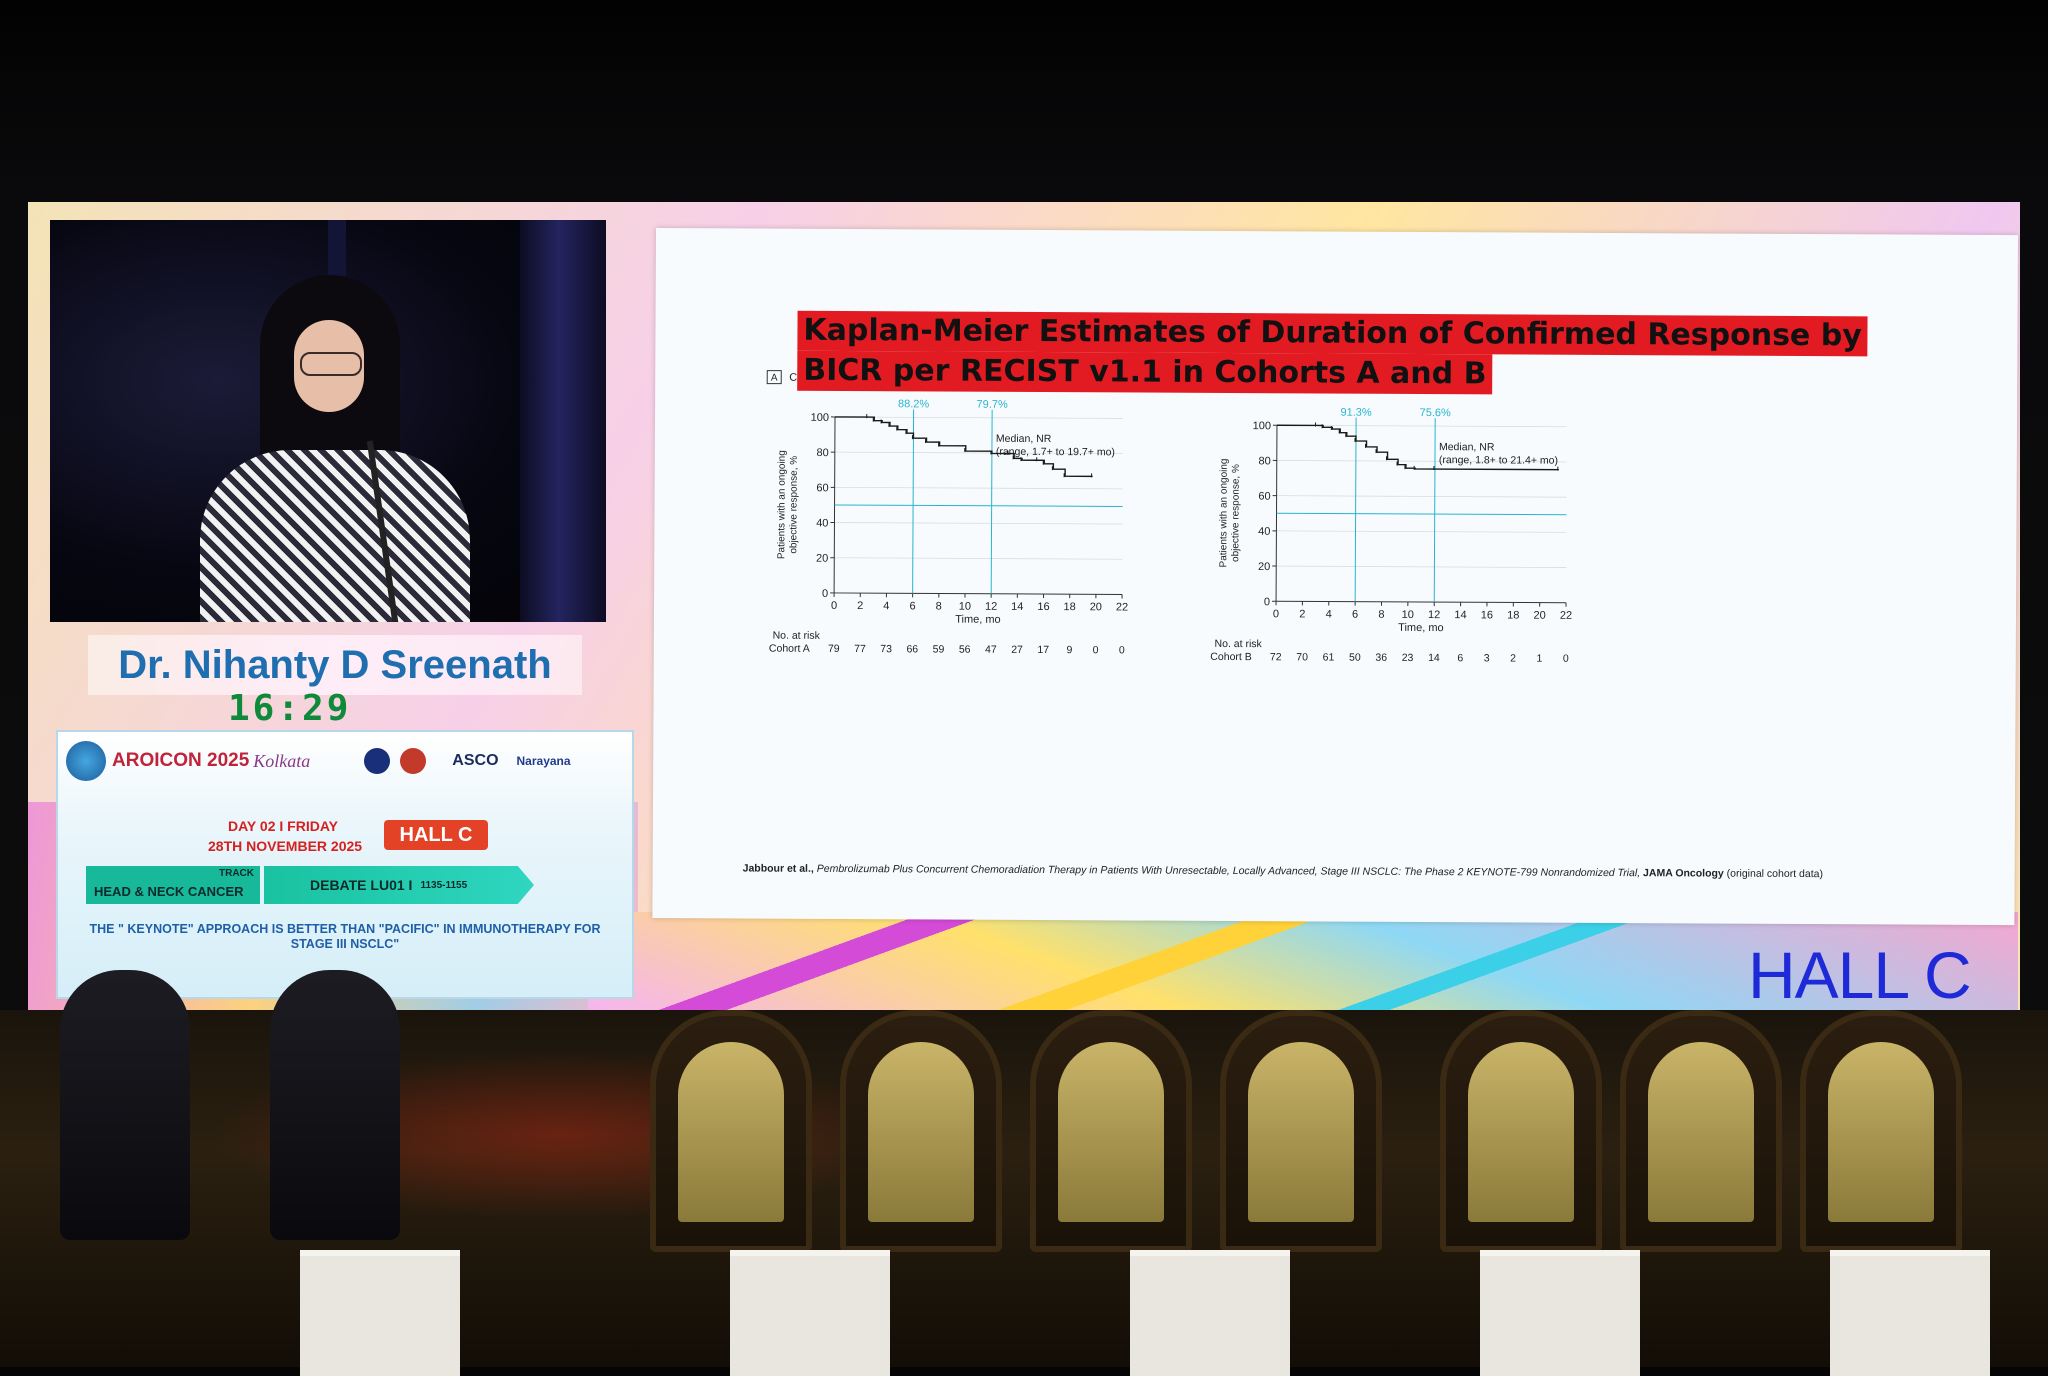  Describe the element at coordinates (1096, 607) in the screenshot. I see `x-tick-label: 20` at that location.